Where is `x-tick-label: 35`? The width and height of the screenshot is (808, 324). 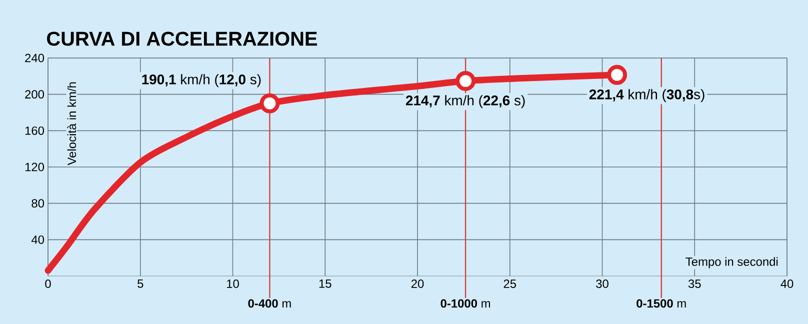
x-tick-label: 35 is located at coordinates (694, 284).